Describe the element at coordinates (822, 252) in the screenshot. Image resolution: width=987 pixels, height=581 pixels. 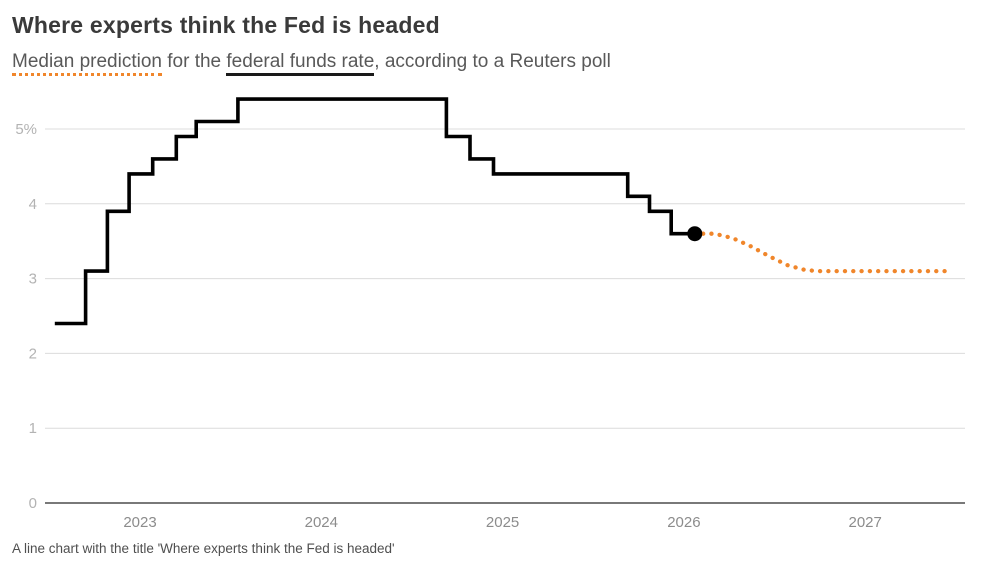
I see `median-prediction-dotted-line` at that location.